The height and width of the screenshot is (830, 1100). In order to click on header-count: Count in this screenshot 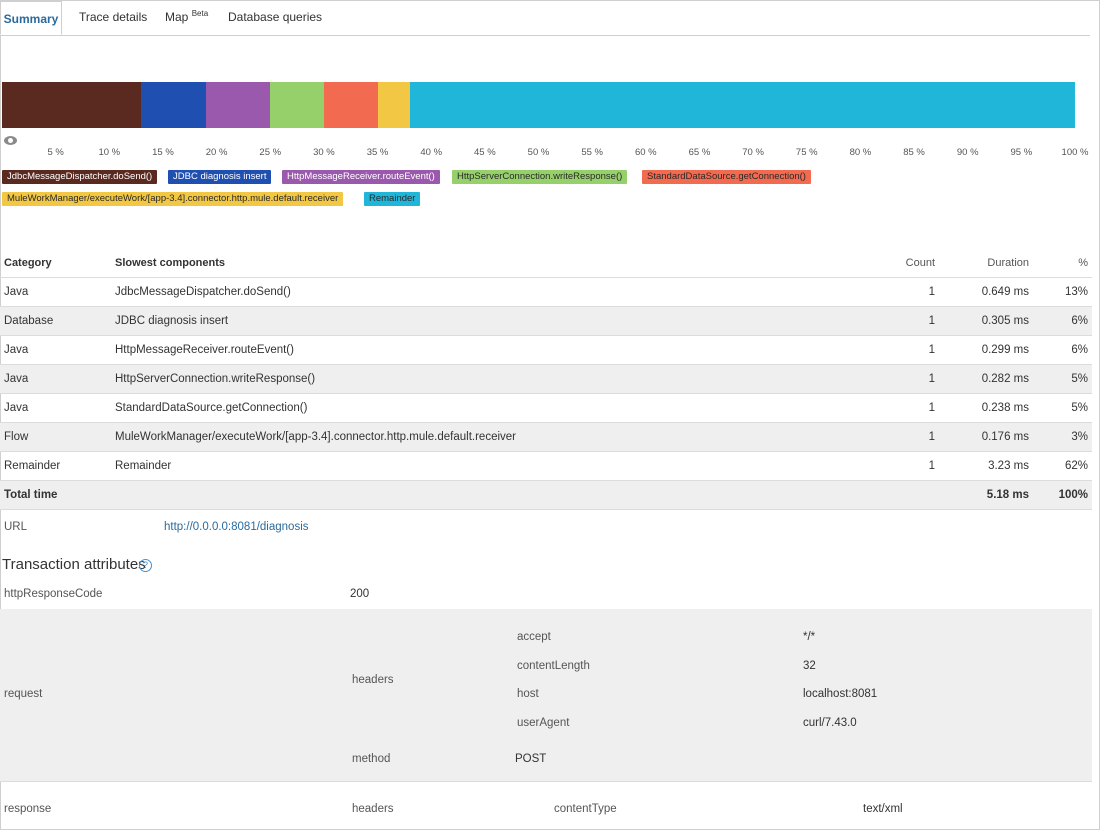, I will do `click(920, 263)`.